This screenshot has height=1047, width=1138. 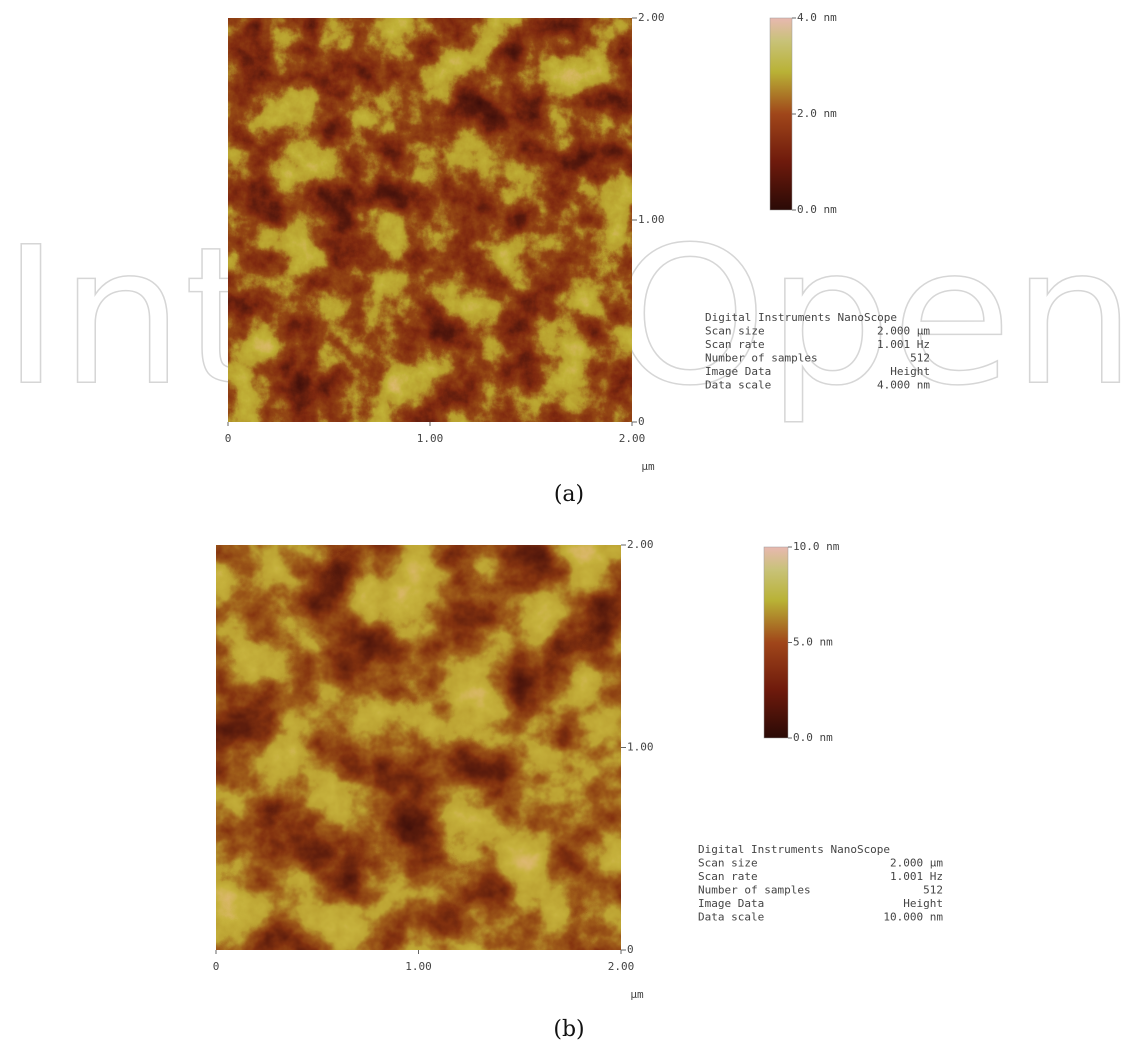 What do you see at coordinates (568, 1029) in the screenshot?
I see `caption: (b)` at bounding box center [568, 1029].